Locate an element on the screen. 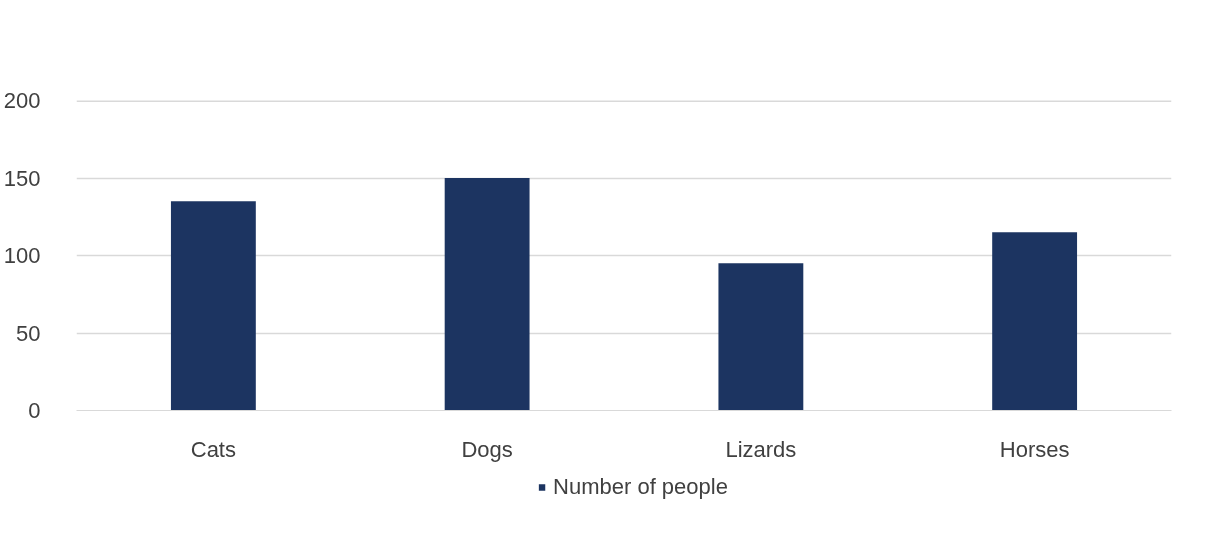 Image resolution: width=1212 pixels, height=553 pixels. y-tick-label: 100 is located at coordinates (22, 255).